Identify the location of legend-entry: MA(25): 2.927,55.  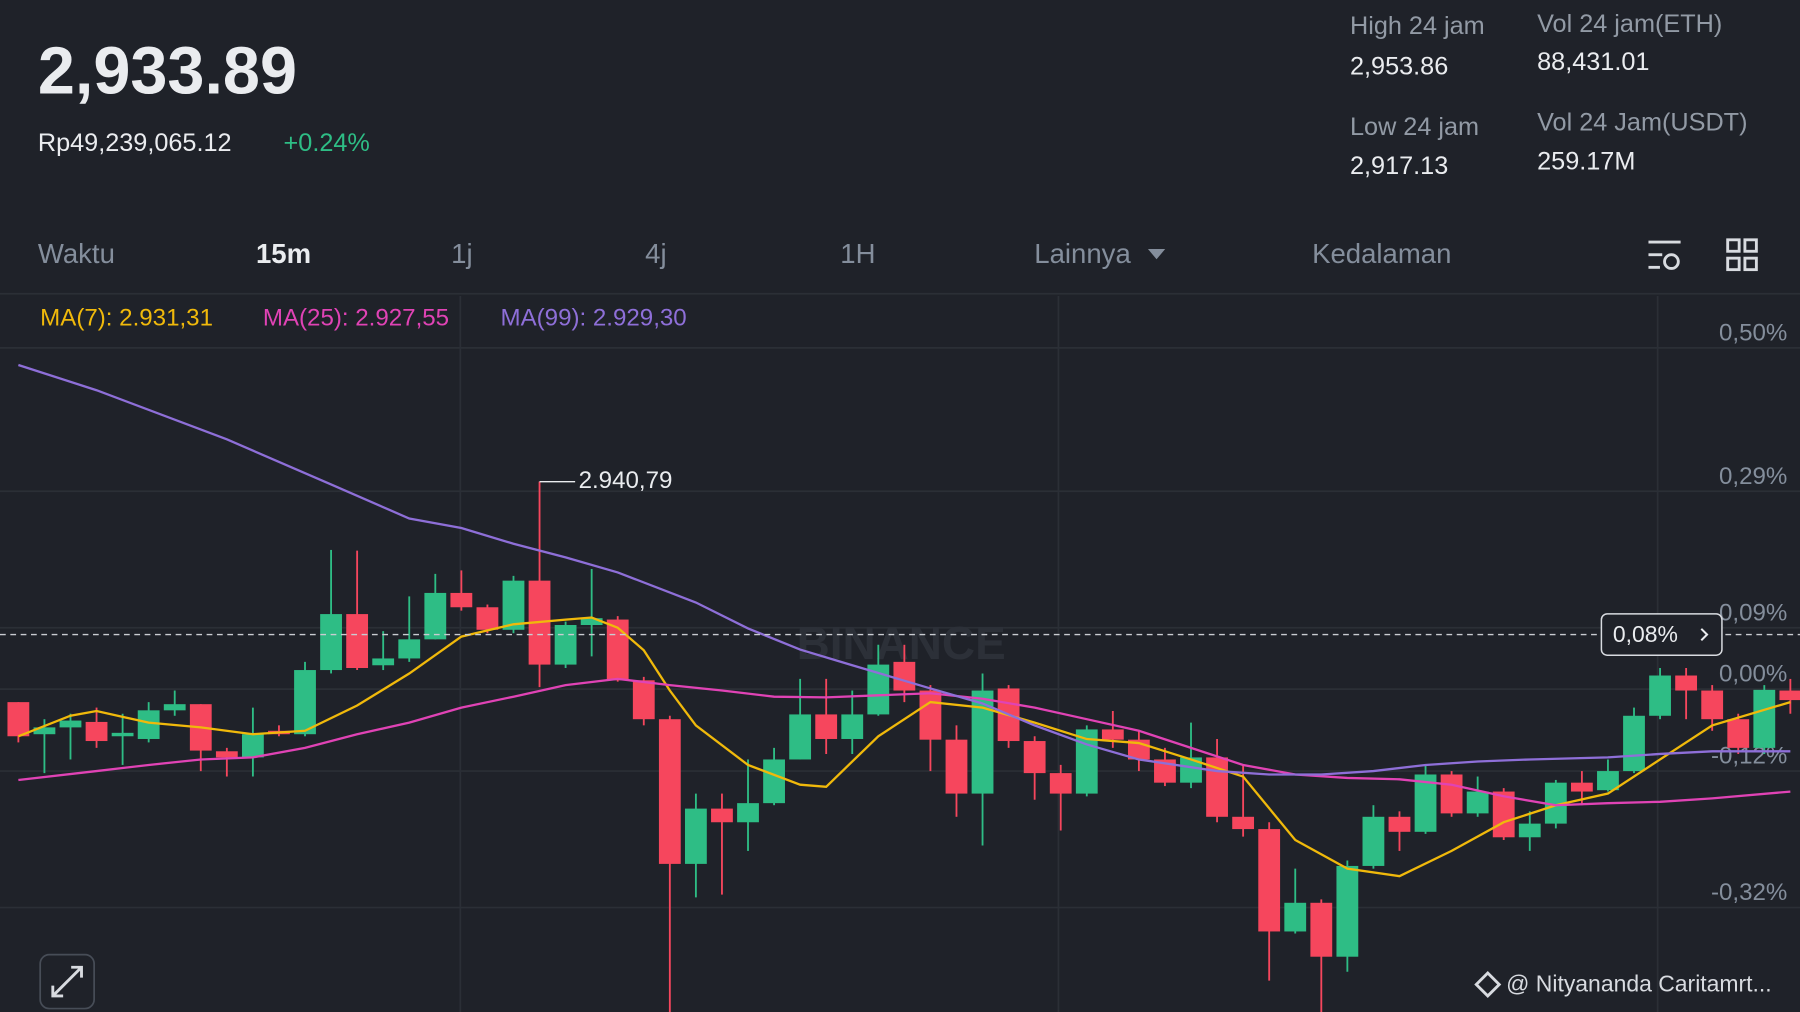
(356, 317).